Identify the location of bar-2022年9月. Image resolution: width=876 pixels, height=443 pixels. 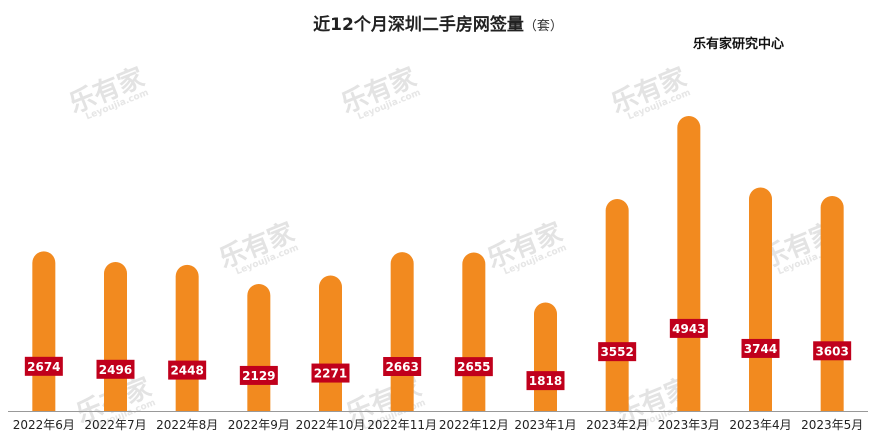
(259, 347).